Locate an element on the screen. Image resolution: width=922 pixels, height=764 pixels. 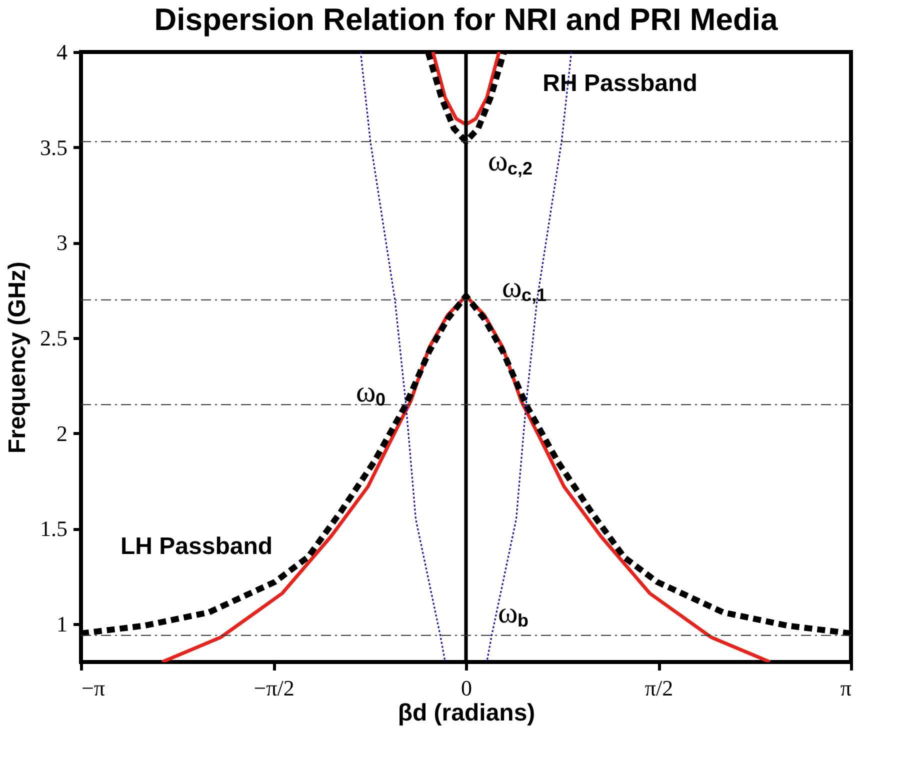
y-tick-label: 1 is located at coordinates (62, 623).